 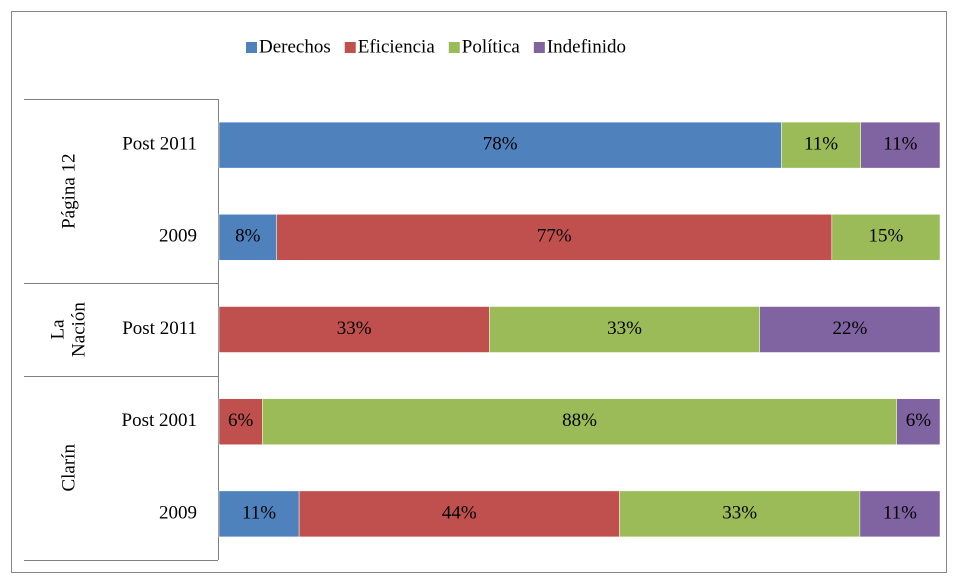 I want to click on legend-label: Política, so click(x=491, y=46).